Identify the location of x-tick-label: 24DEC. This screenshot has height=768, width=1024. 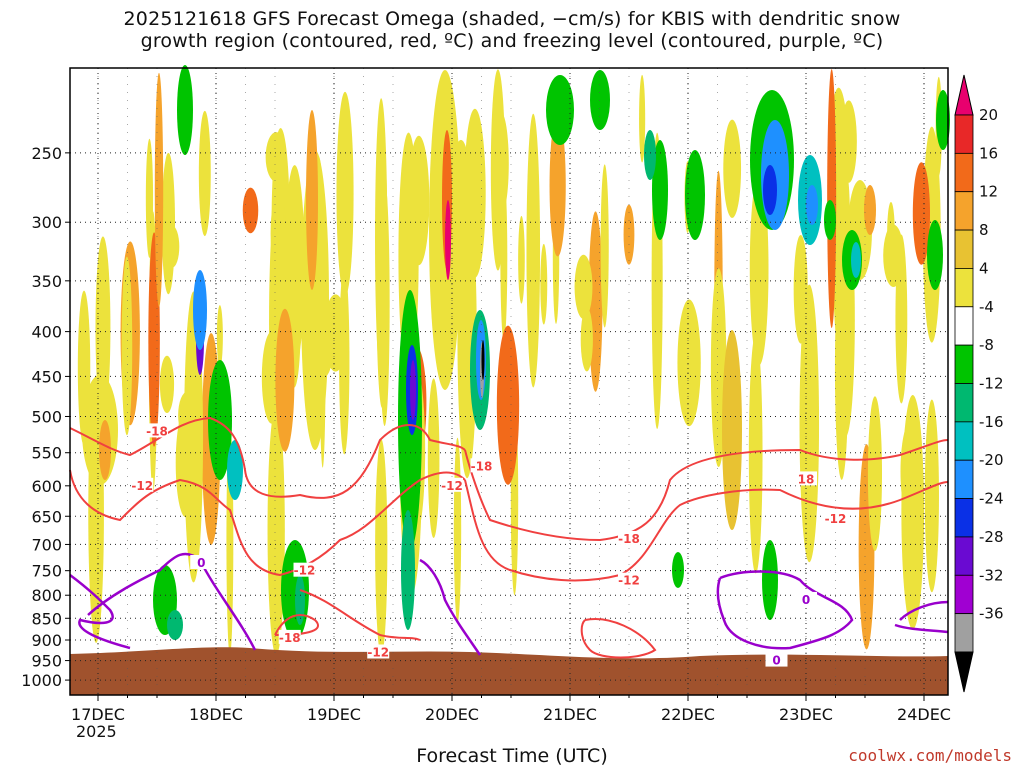
(924, 714).